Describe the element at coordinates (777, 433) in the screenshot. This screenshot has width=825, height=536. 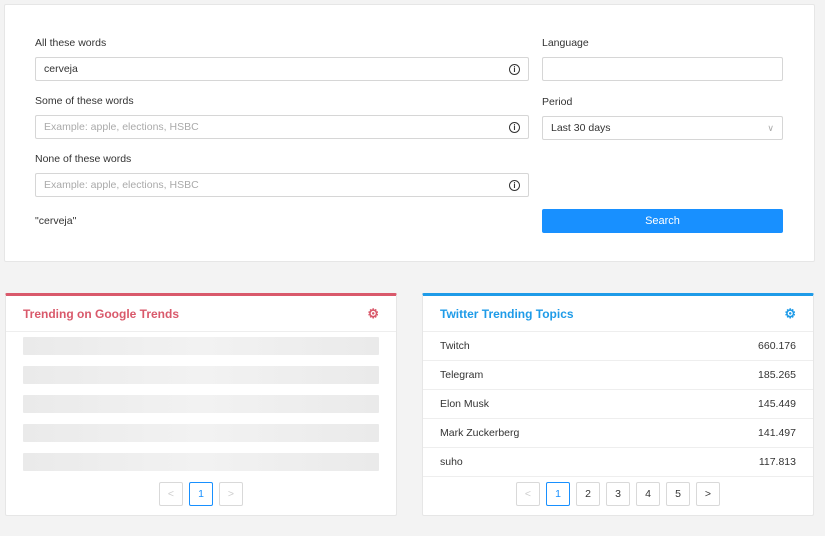
I see `trend-count: 141.497` at that location.